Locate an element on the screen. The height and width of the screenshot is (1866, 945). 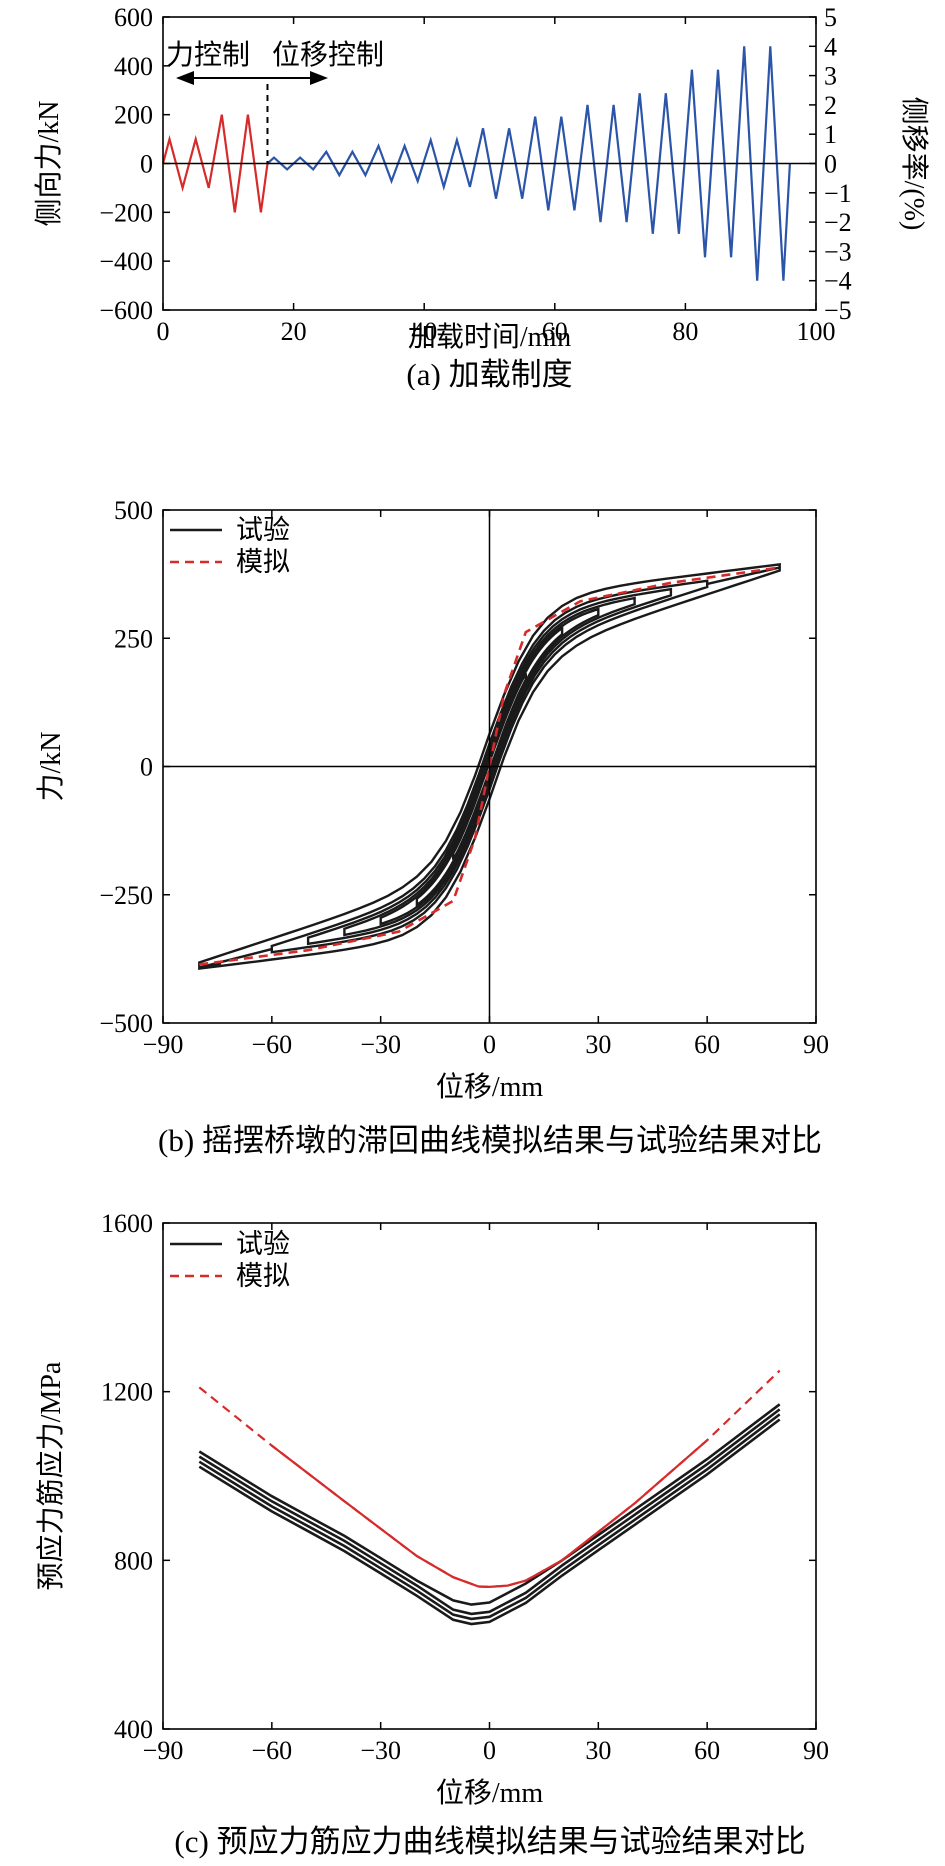
y2-tick-label: −2 is located at coordinates (838, 222).